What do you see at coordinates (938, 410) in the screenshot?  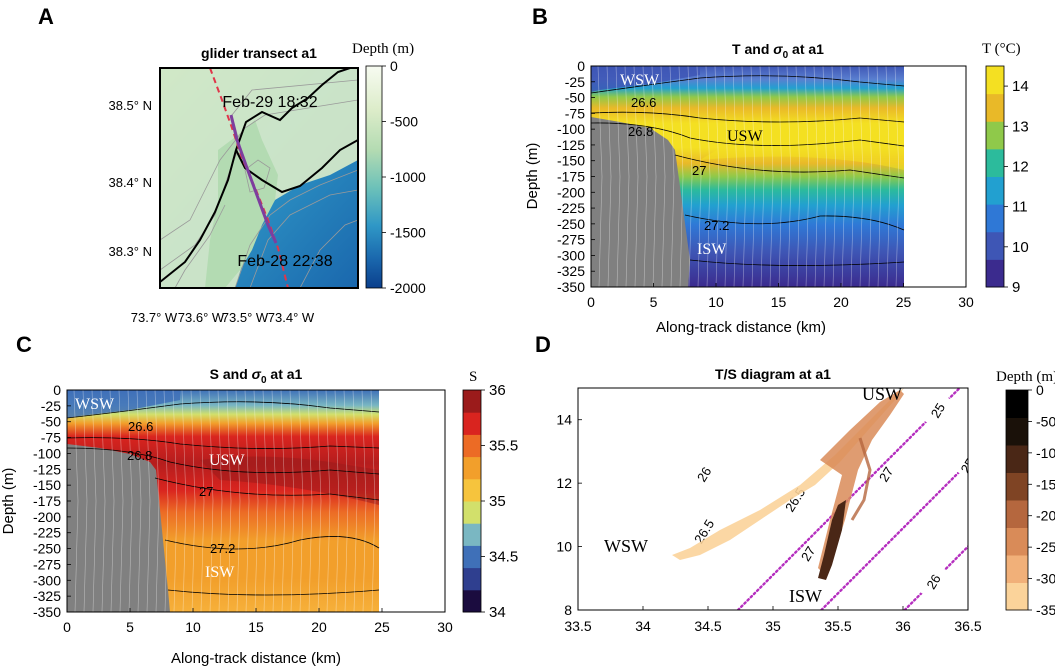 I see `isopycnal-label: 25` at bounding box center [938, 410].